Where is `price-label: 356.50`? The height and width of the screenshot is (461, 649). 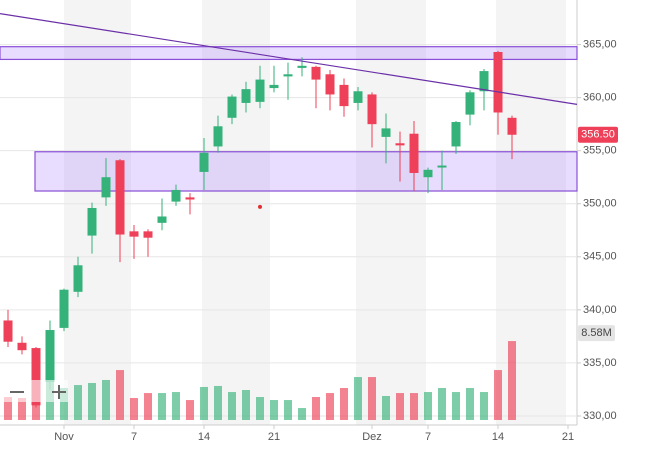 price-label: 356.50 is located at coordinates (598, 135).